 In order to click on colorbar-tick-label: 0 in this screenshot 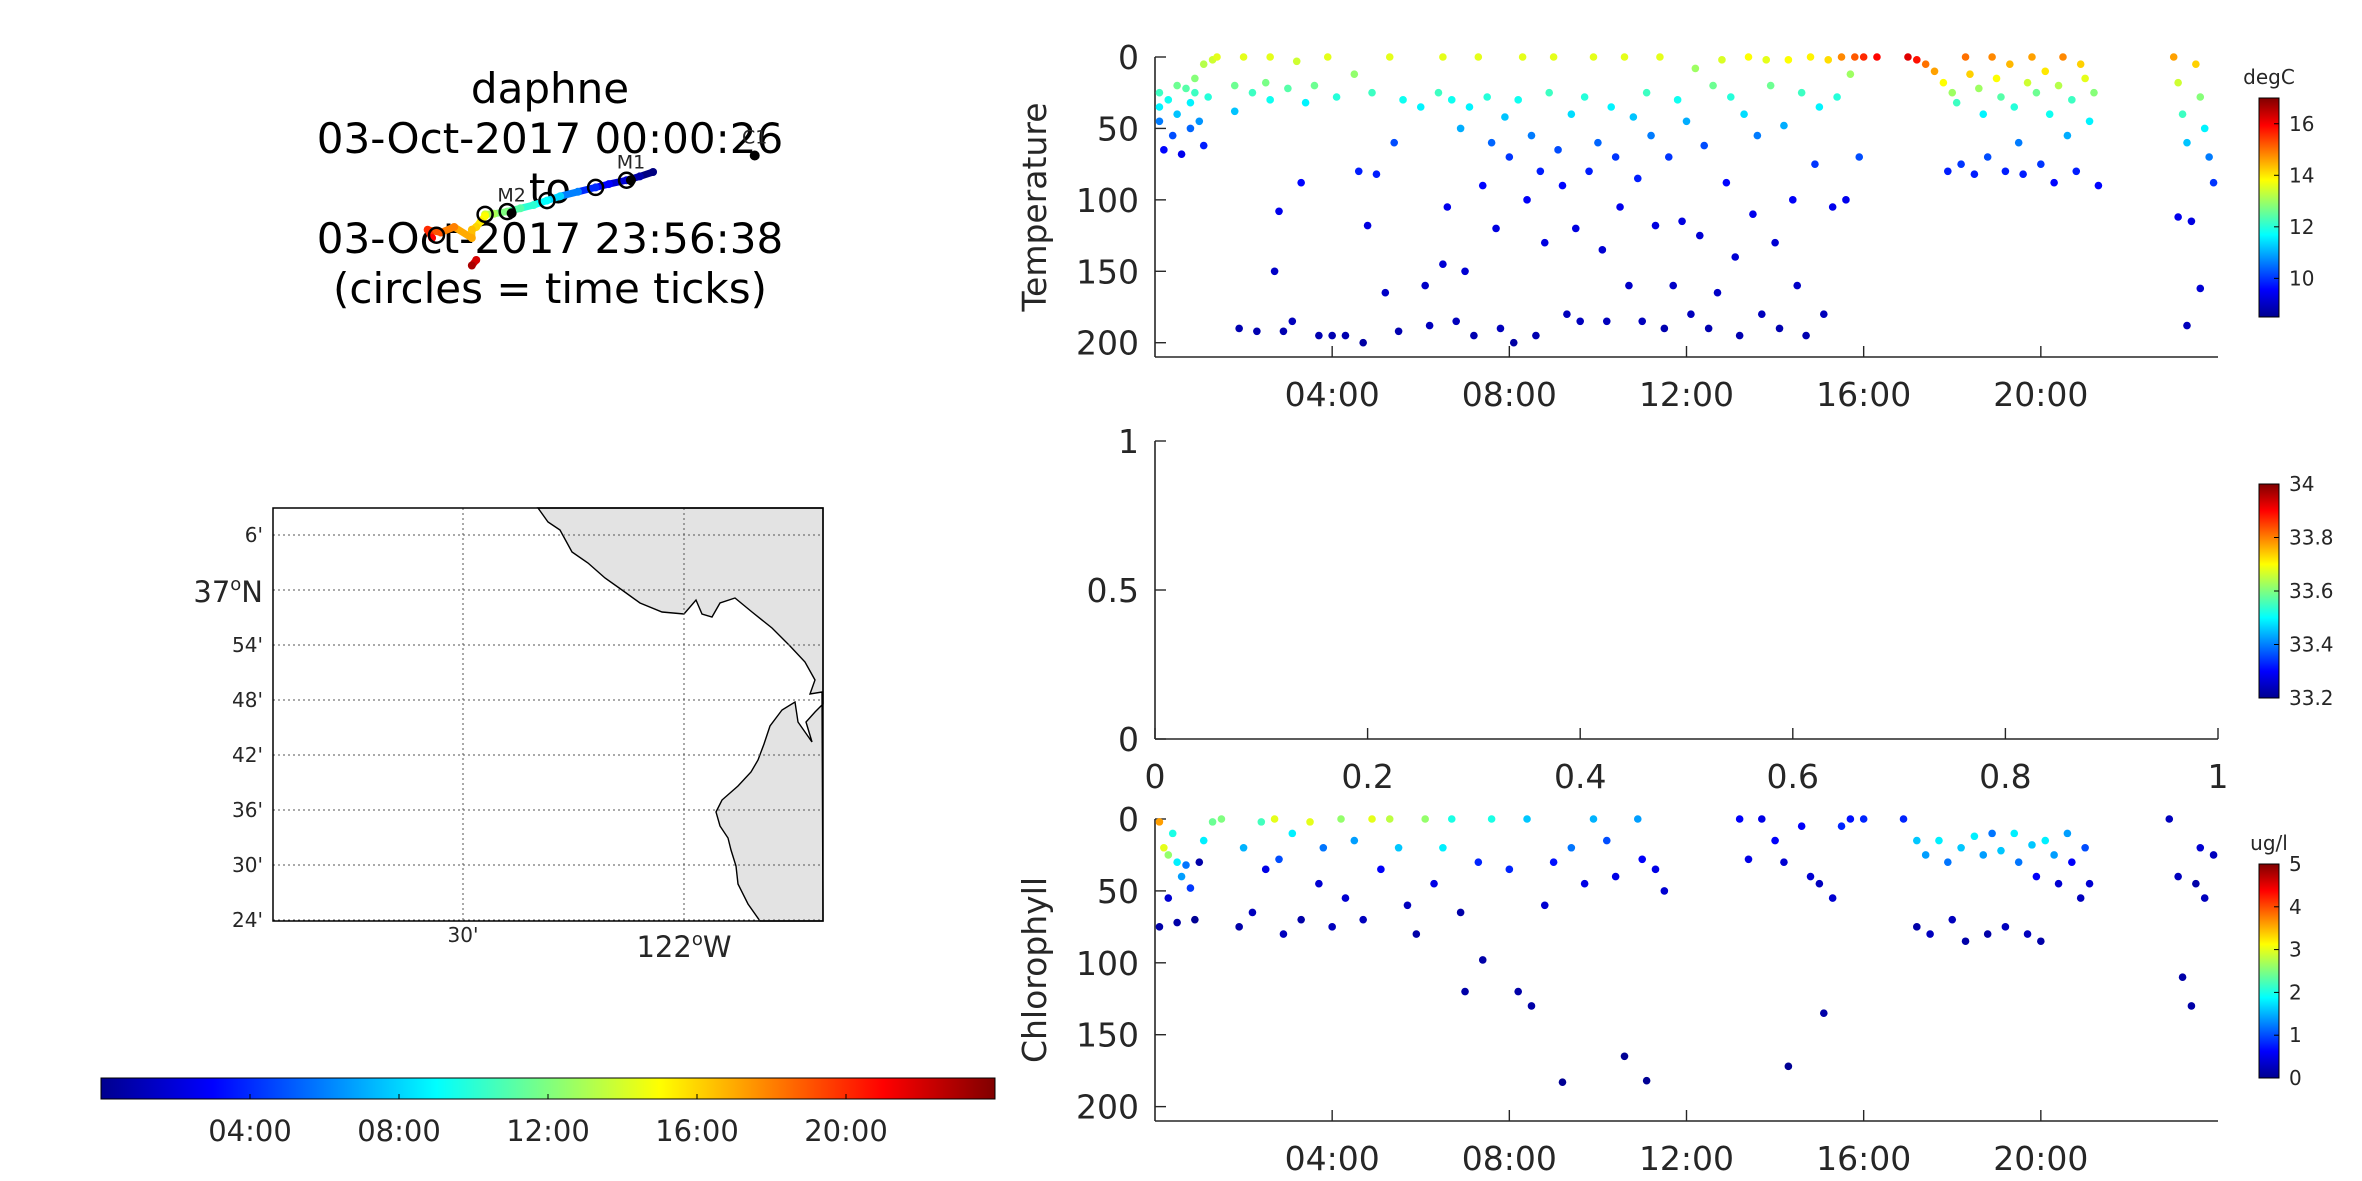, I will do `click(2295, 1078)`.